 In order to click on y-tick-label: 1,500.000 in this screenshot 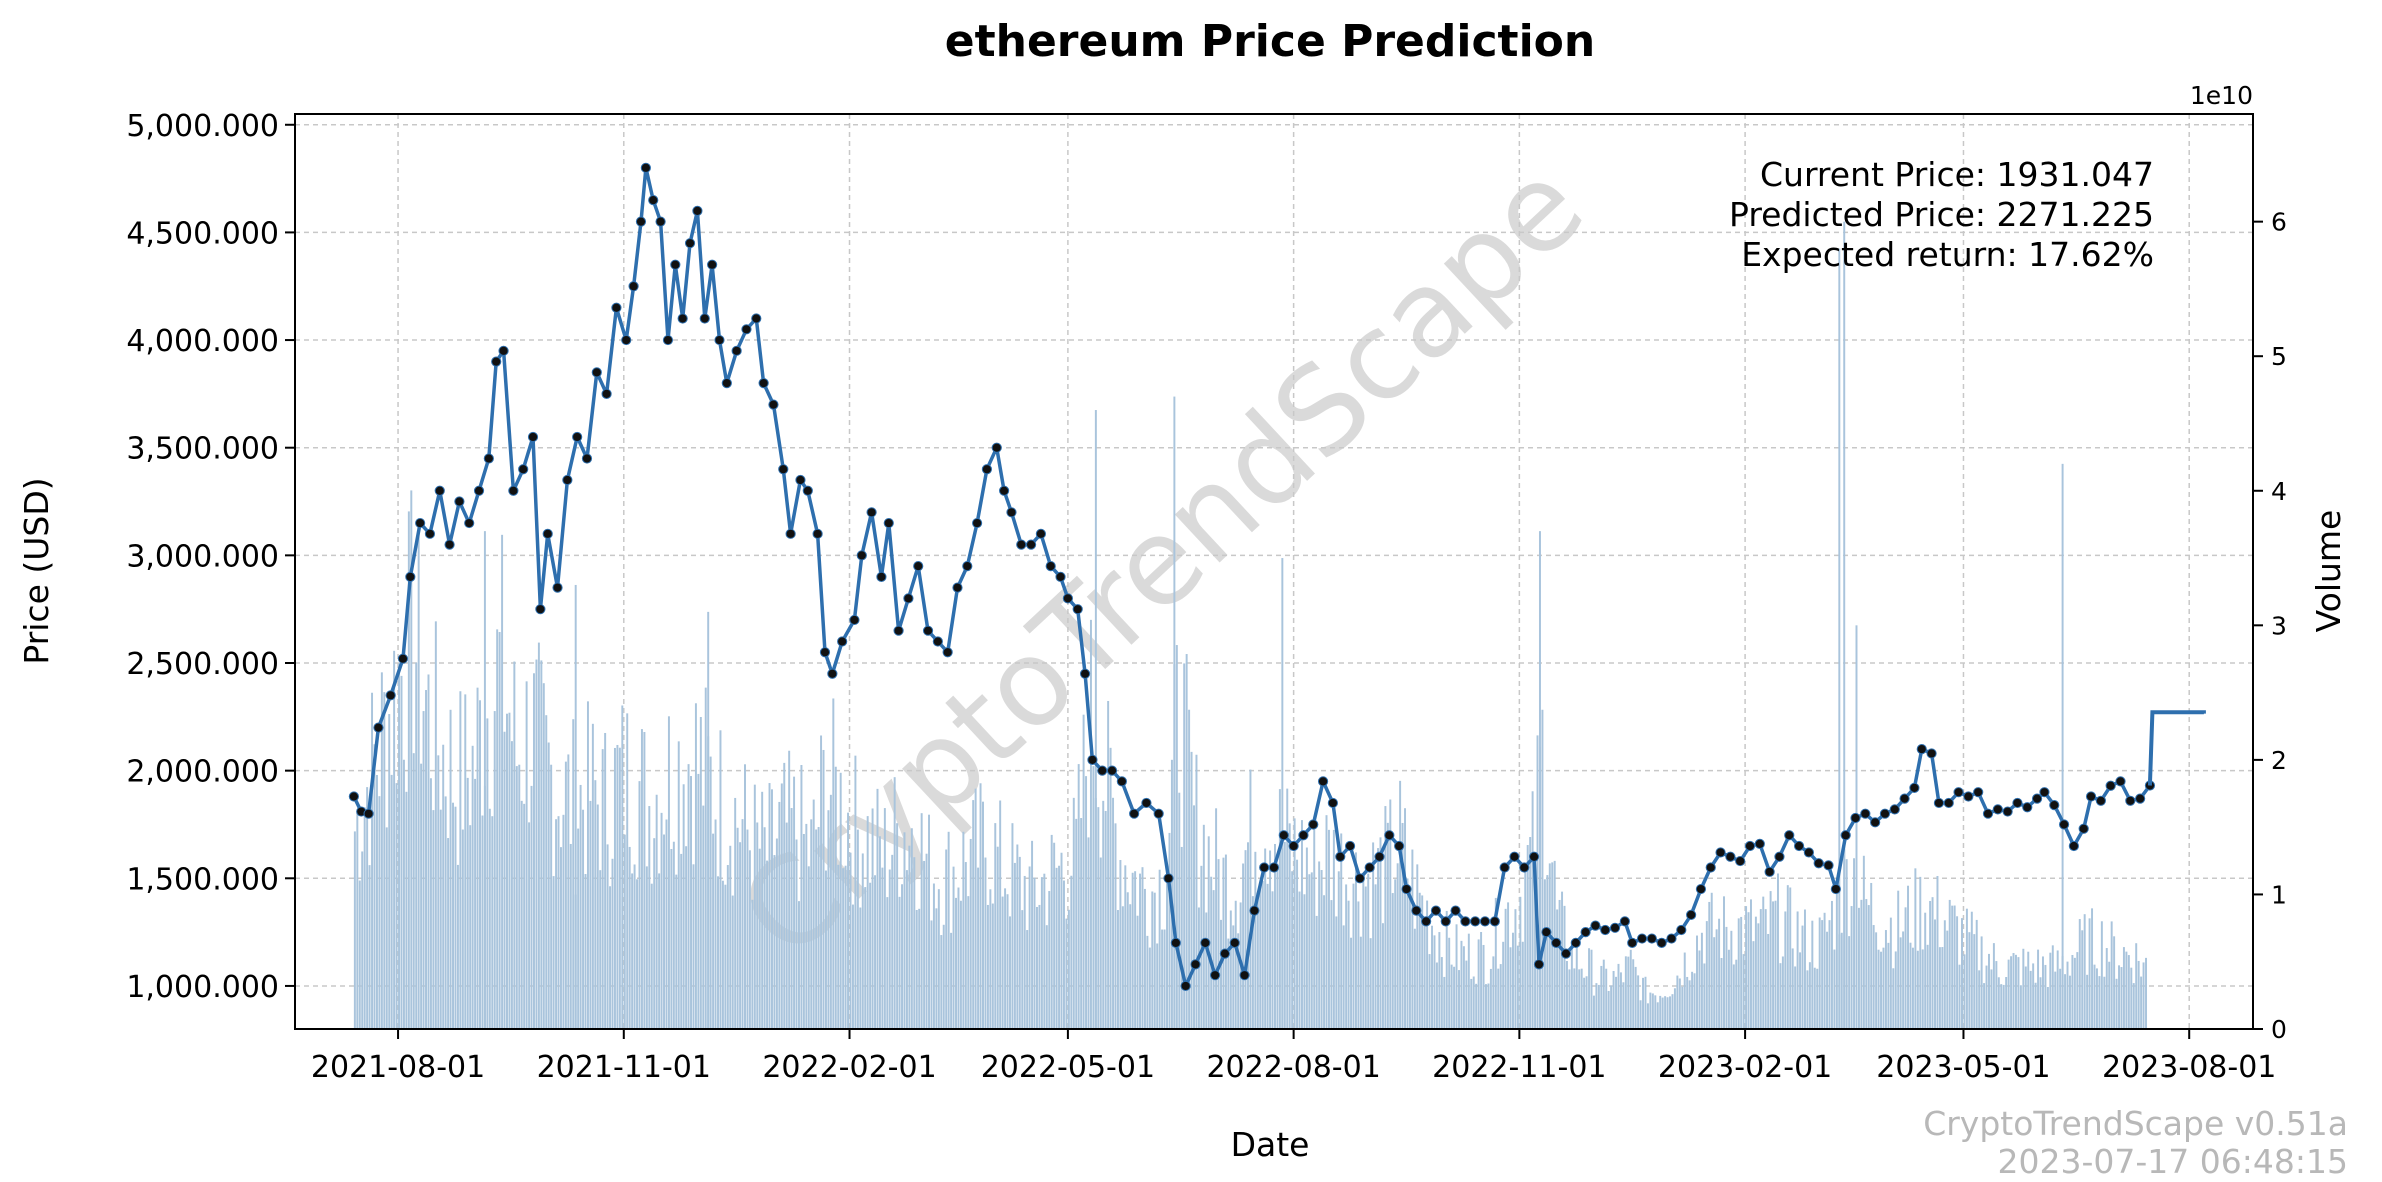, I will do `click(202, 879)`.